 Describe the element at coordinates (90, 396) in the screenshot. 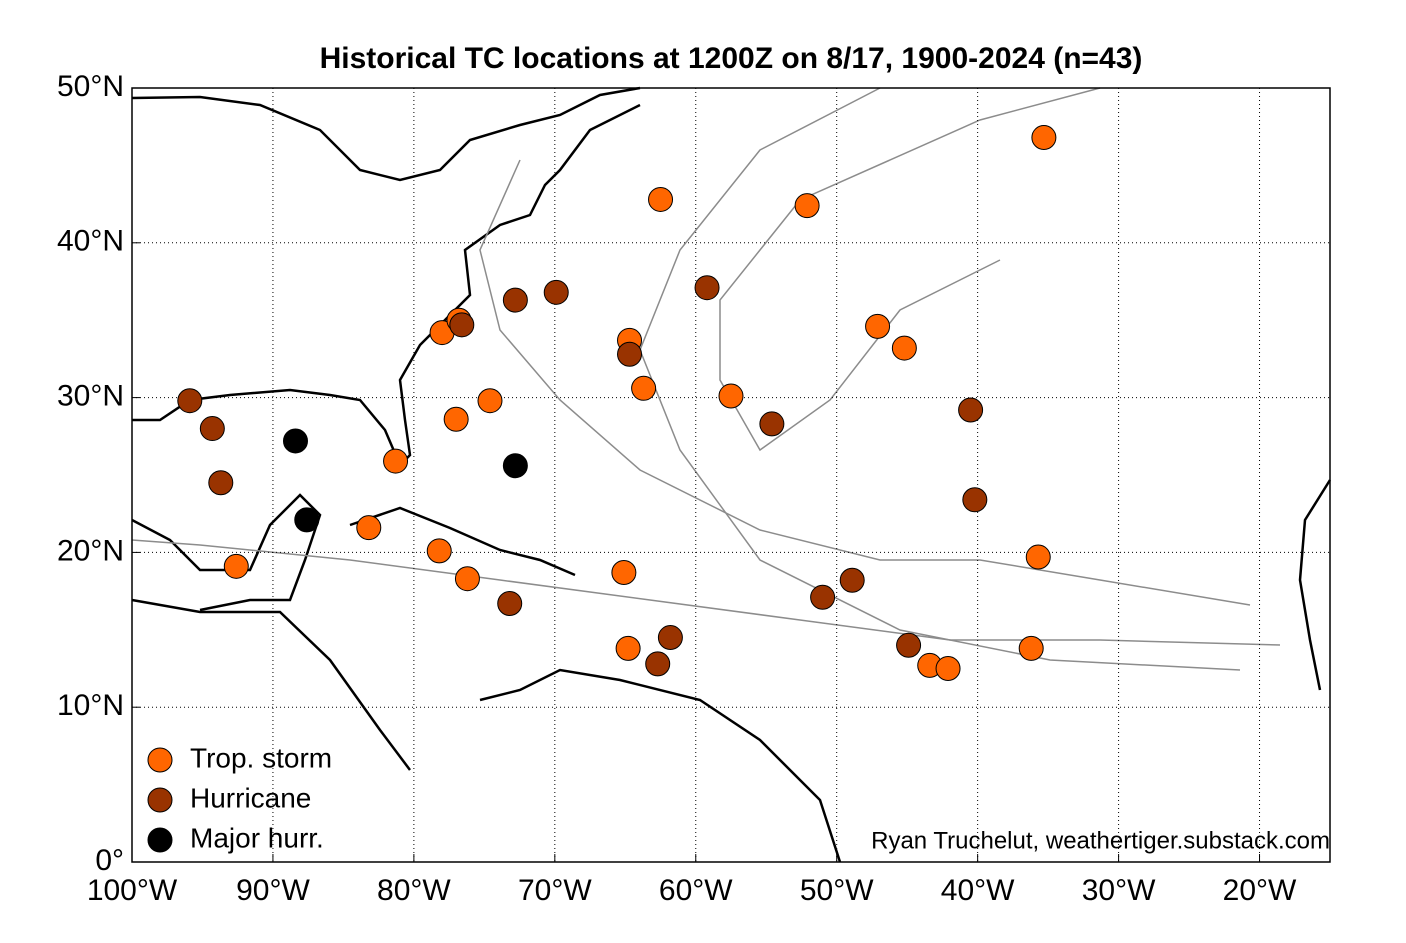

I see `y-tick-label: 30°N` at that location.